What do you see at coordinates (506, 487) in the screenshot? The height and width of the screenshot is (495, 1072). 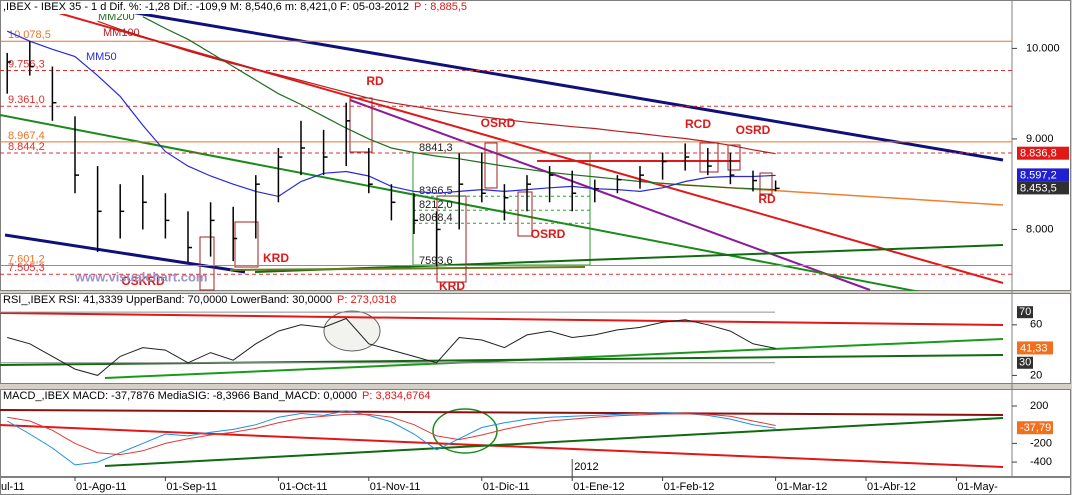 I see `x-tick-label: 01-Dic-11` at bounding box center [506, 487].